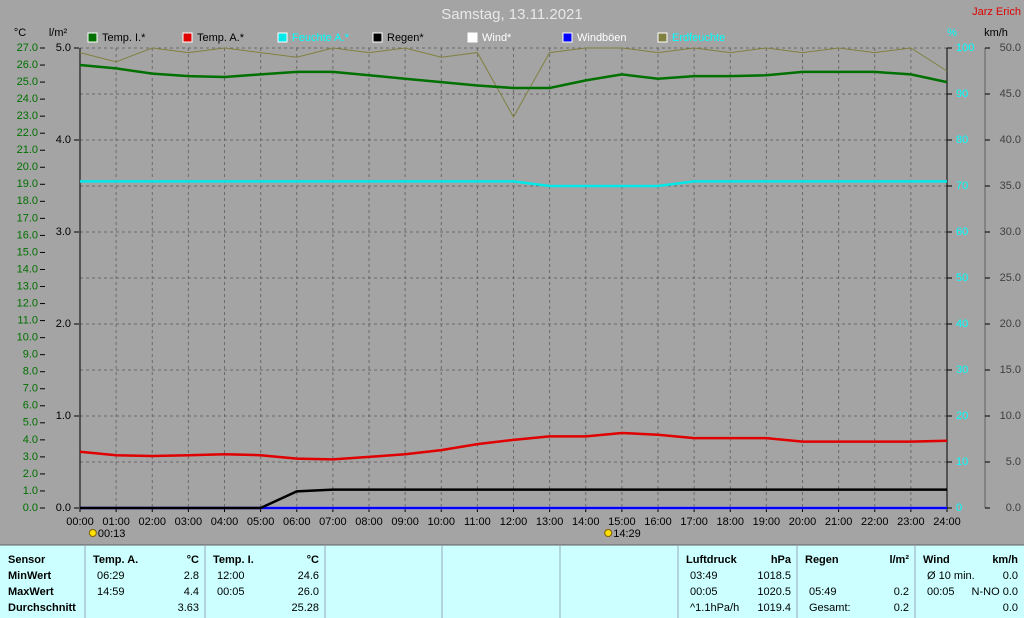 The width and height of the screenshot is (1024, 618). What do you see at coordinates (27, 218) in the screenshot?
I see `y-tick-label: 17.0` at bounding box center [27, 218].